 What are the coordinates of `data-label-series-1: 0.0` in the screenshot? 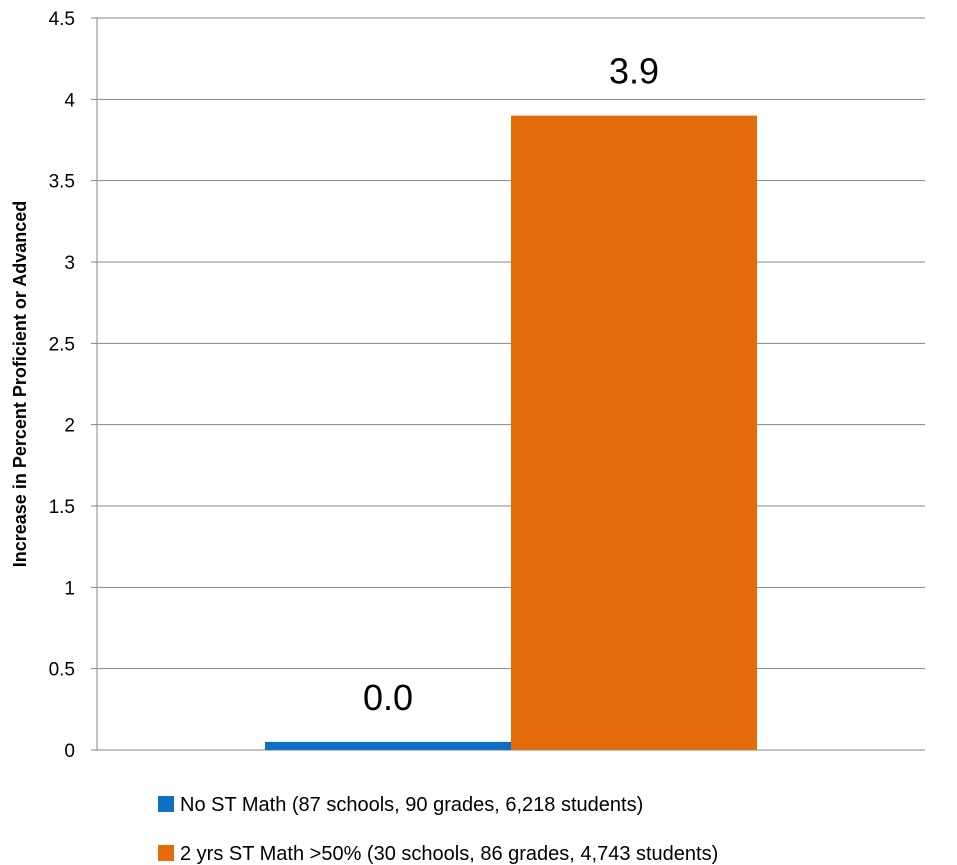 It's located at (388, 697).